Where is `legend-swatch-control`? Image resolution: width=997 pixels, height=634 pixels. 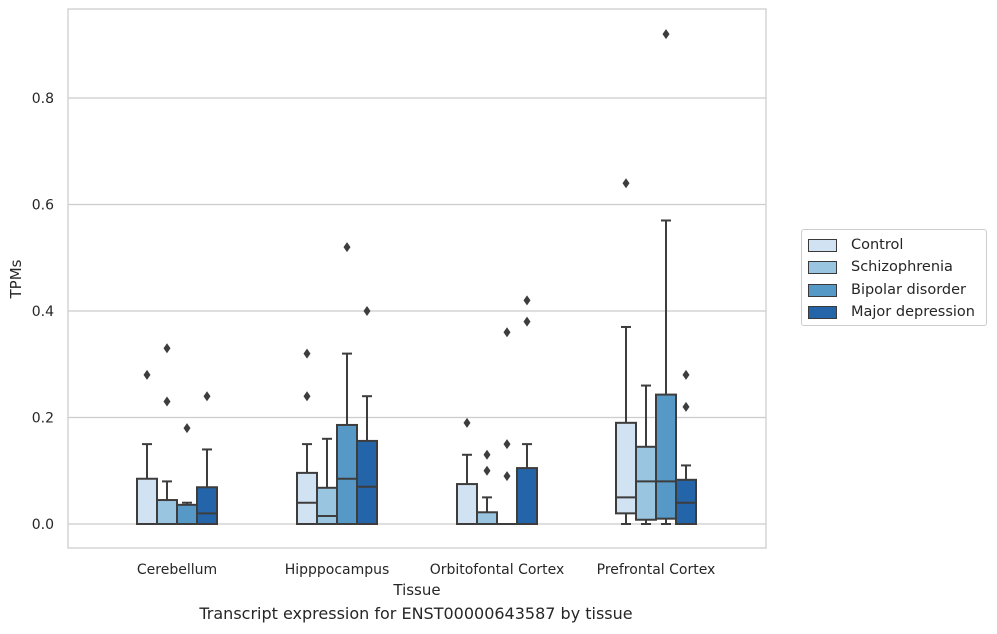 legend-swatch-control is located at coordinates (822, 245).